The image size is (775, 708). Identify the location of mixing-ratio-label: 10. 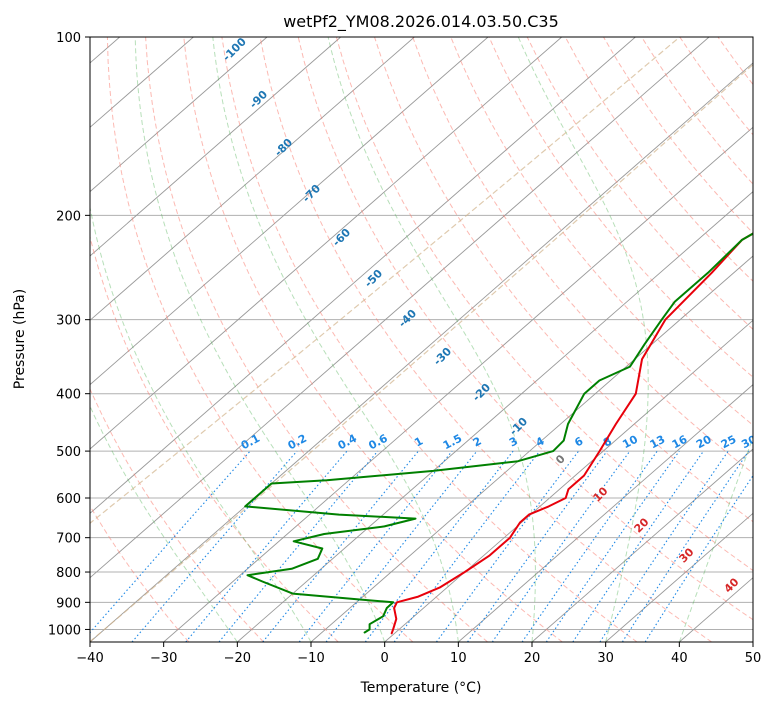
(630, 442).